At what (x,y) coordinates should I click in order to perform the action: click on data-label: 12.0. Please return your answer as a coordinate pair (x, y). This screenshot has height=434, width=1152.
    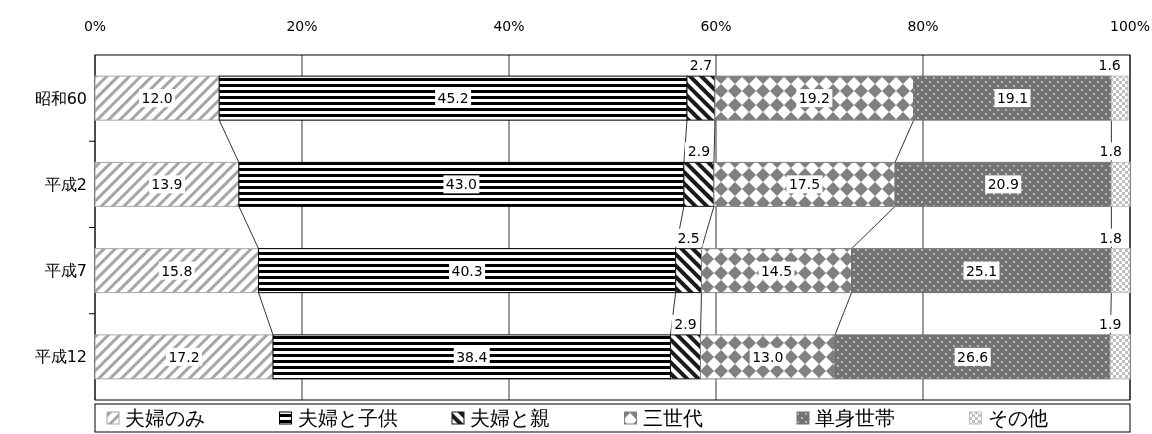
    Looking at the image, I should click on (157, 98).